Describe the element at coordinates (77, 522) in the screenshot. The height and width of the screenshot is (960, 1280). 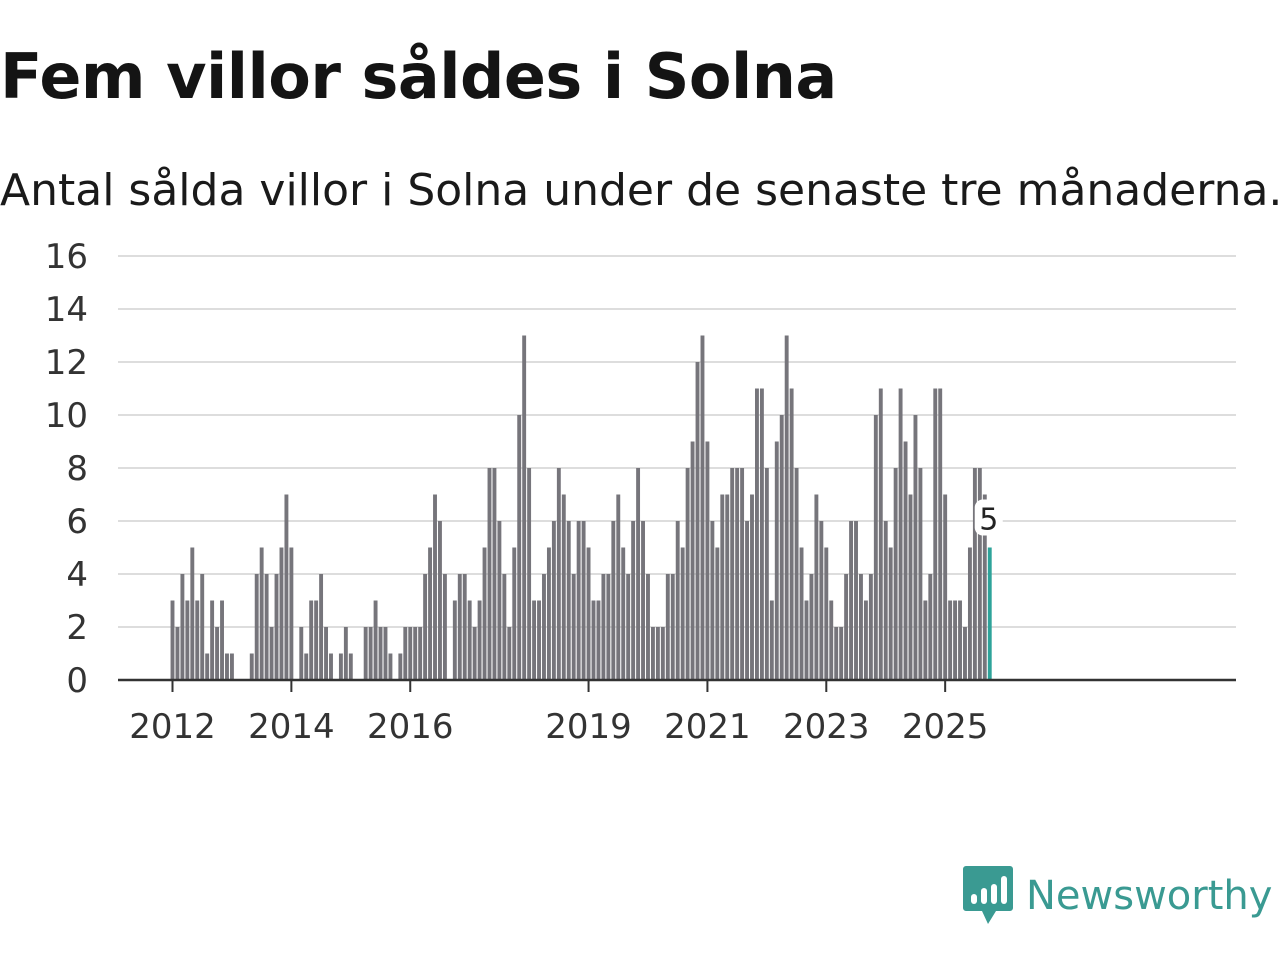
I see `y-tick-label-6: 6` at that location.